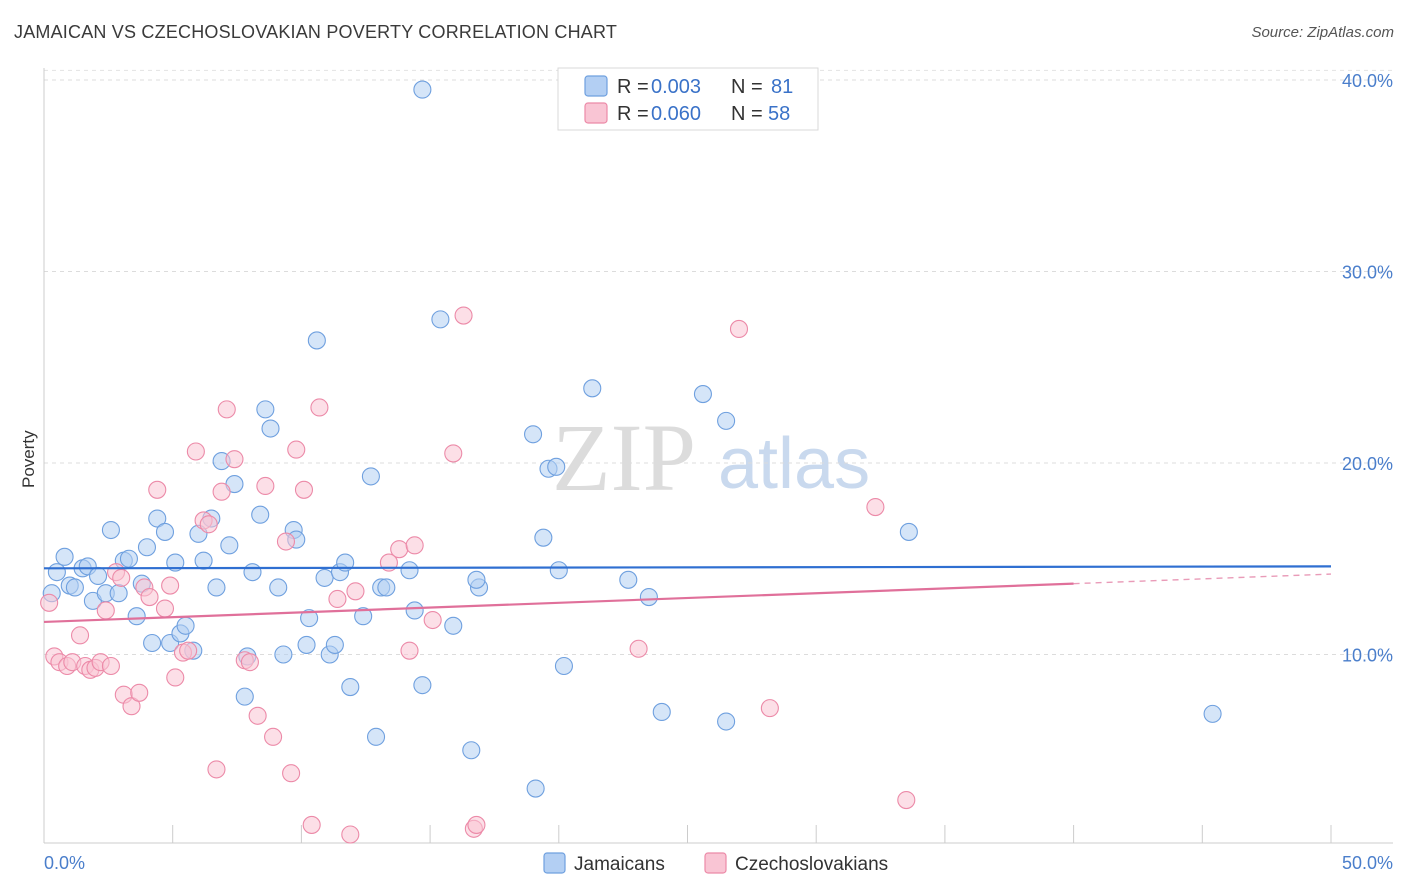 The width and height of the screenshot is (1406, 892). What do you see at coordinates (1367, 368) in the screenshot?
I see `y-tick-labels: 10.0% 20.0% 30.0% 40.0%` at bounding box center [1367, 368].